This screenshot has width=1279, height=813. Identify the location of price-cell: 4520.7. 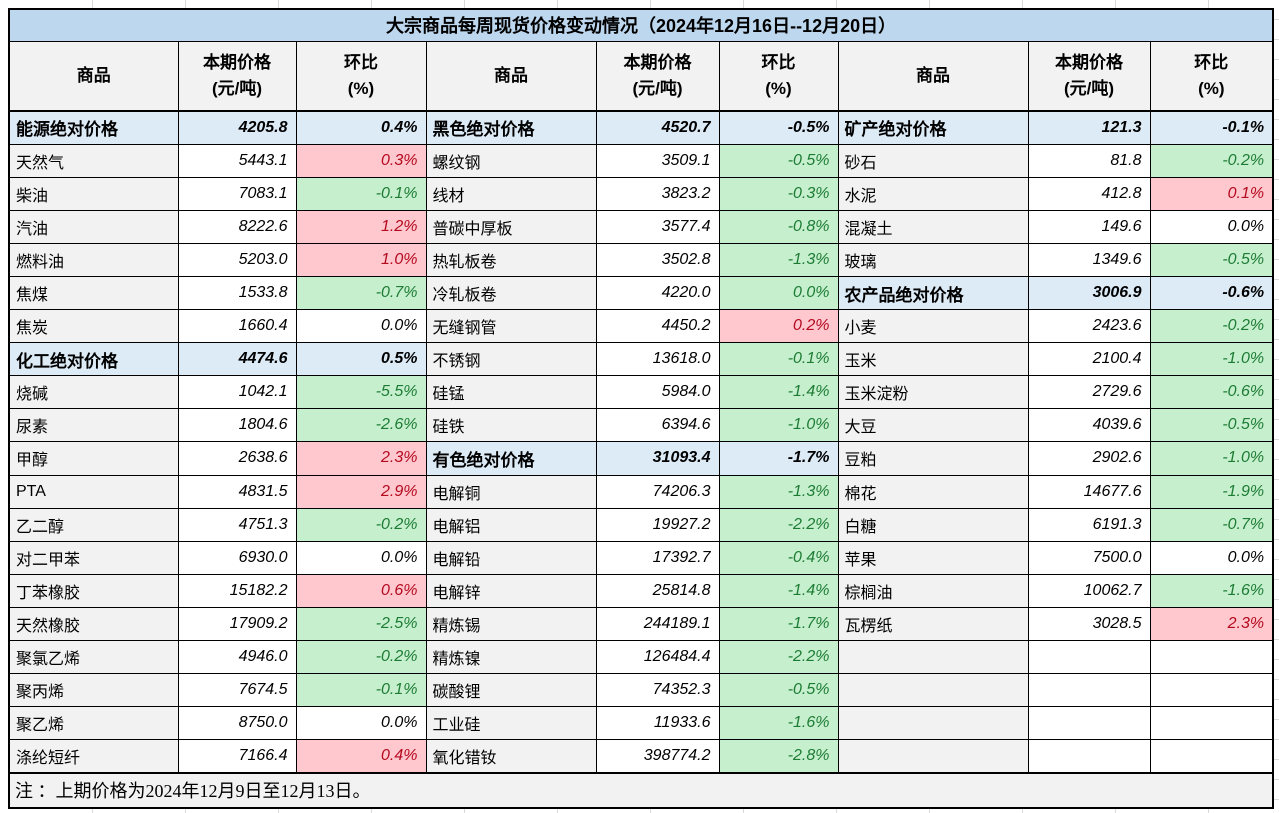
(657, 127).